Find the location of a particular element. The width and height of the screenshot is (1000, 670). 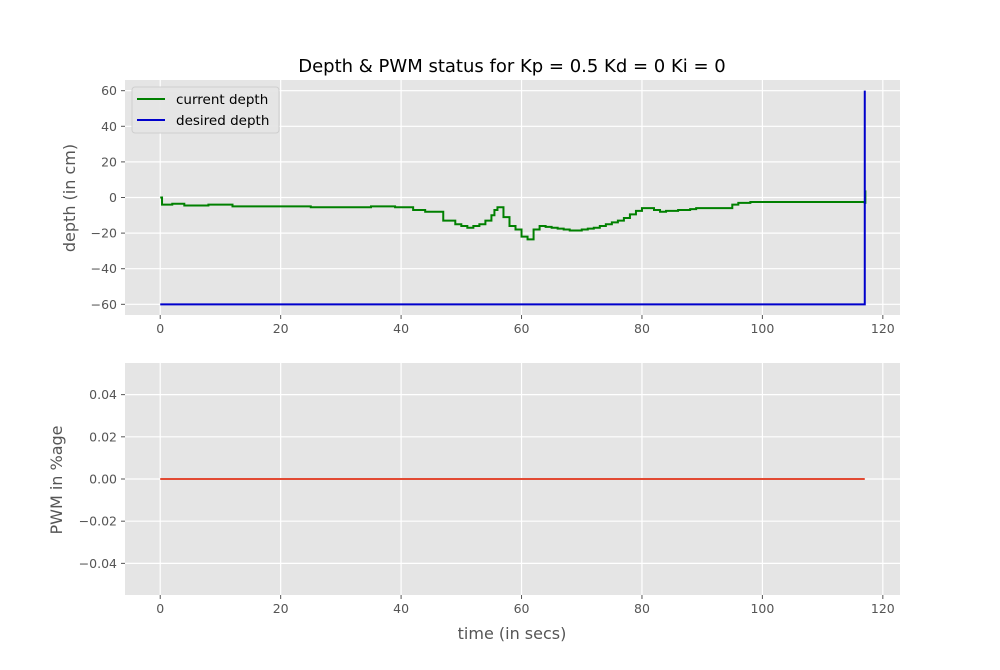

pwm-x-tick-label: 100 is located at coordinates (762, 608).